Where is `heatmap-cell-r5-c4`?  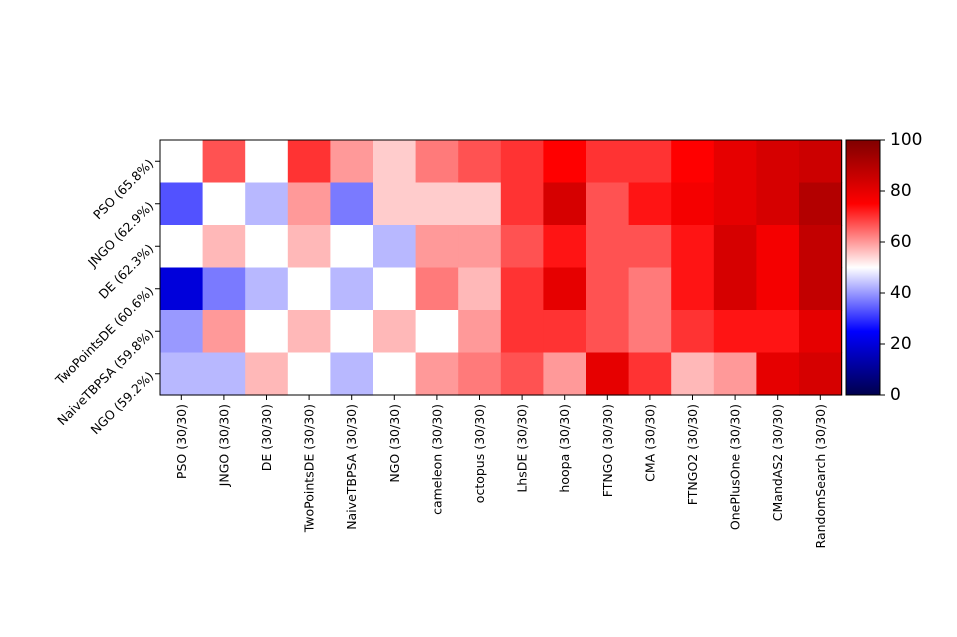
heatmap-cell-r5-c4 is located at coordinates (352, 374).